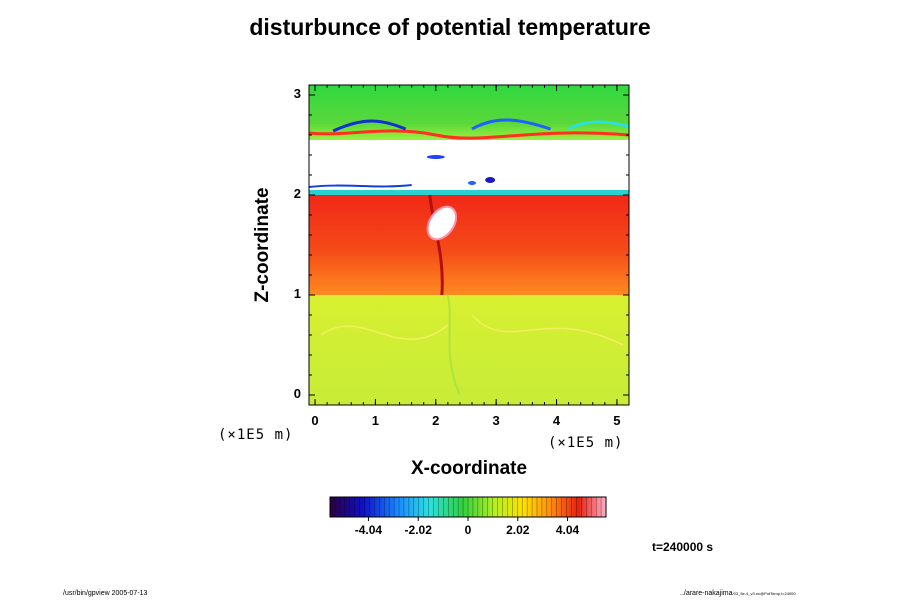 This screenshot has height=600, width=900. What do you see at coordinates (450, 27) in the screenshot?
I see `chart-title: disturbunce of potential temperature` at bounding box center [450, 27].